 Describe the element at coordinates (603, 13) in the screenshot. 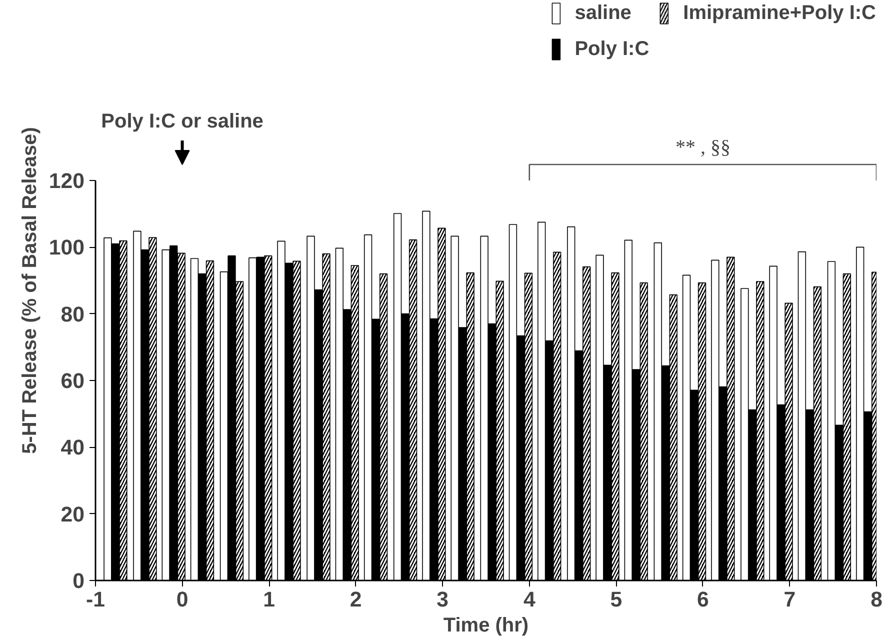

I see `legend-label: saline` at that location.